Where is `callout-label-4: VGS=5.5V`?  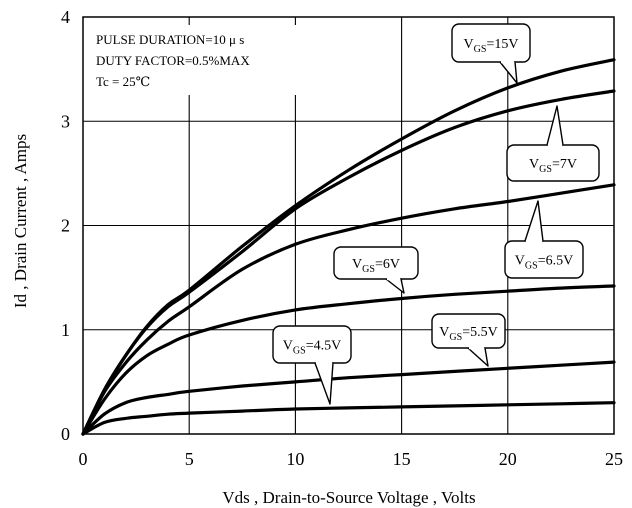
callout-label-4: VGS=5.5V is located at coordinates (468, 334).